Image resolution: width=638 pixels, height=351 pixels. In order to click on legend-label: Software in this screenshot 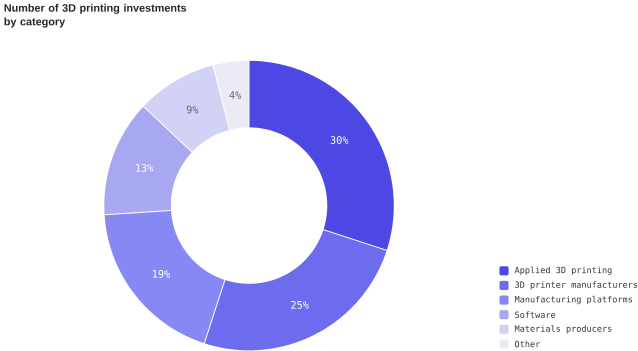, I will do `click(535, 314)`.